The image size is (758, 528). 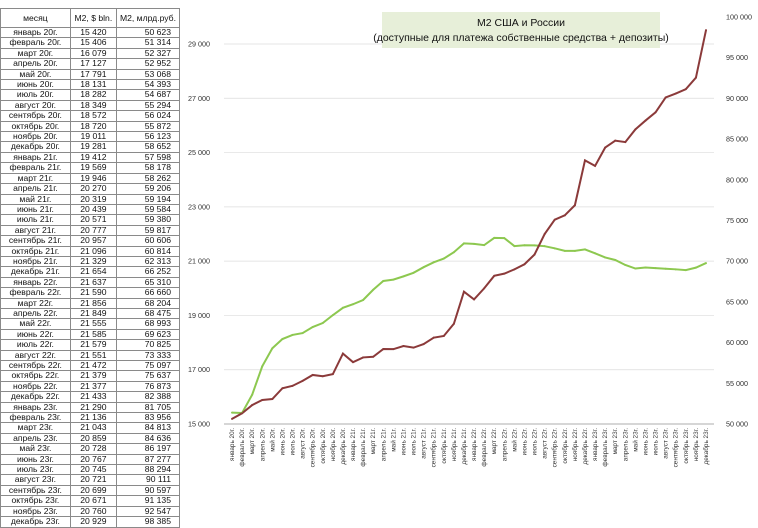 What do you see at coordinates (148, 116) in the screenshot?
I see `cell-m2-rub: 56 024` at bounding box center [148, 116].